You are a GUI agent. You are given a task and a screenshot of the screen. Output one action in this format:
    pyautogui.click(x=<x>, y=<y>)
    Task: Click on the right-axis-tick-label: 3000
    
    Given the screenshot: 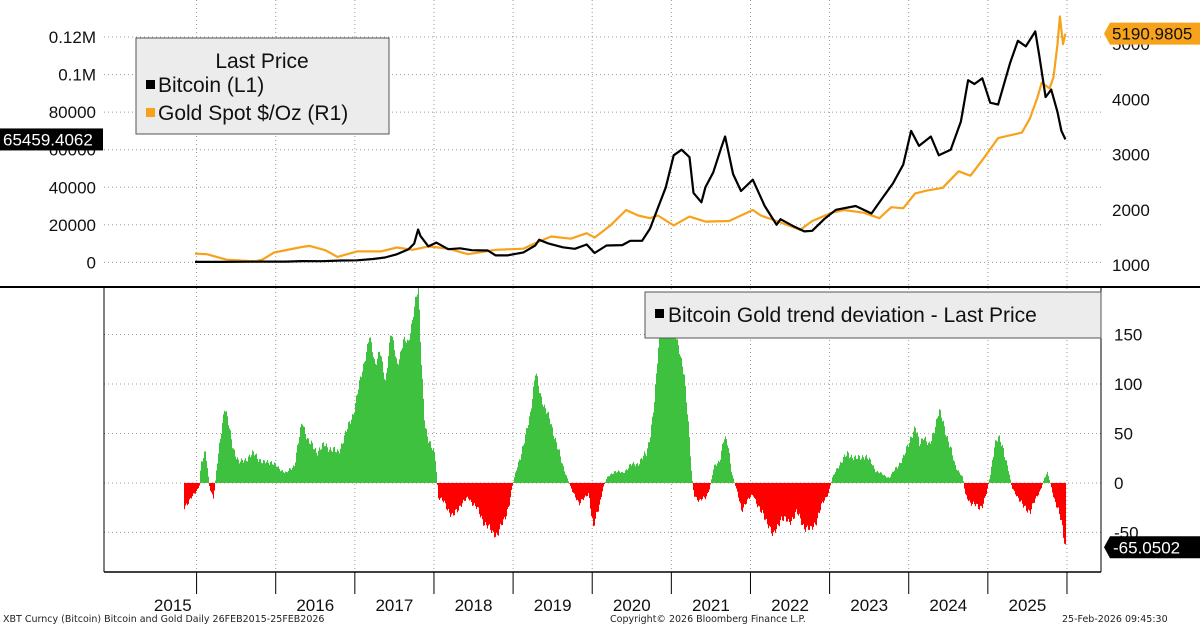 What is the action you would take?
    pyautogui.click(x=1131, y=155)
    